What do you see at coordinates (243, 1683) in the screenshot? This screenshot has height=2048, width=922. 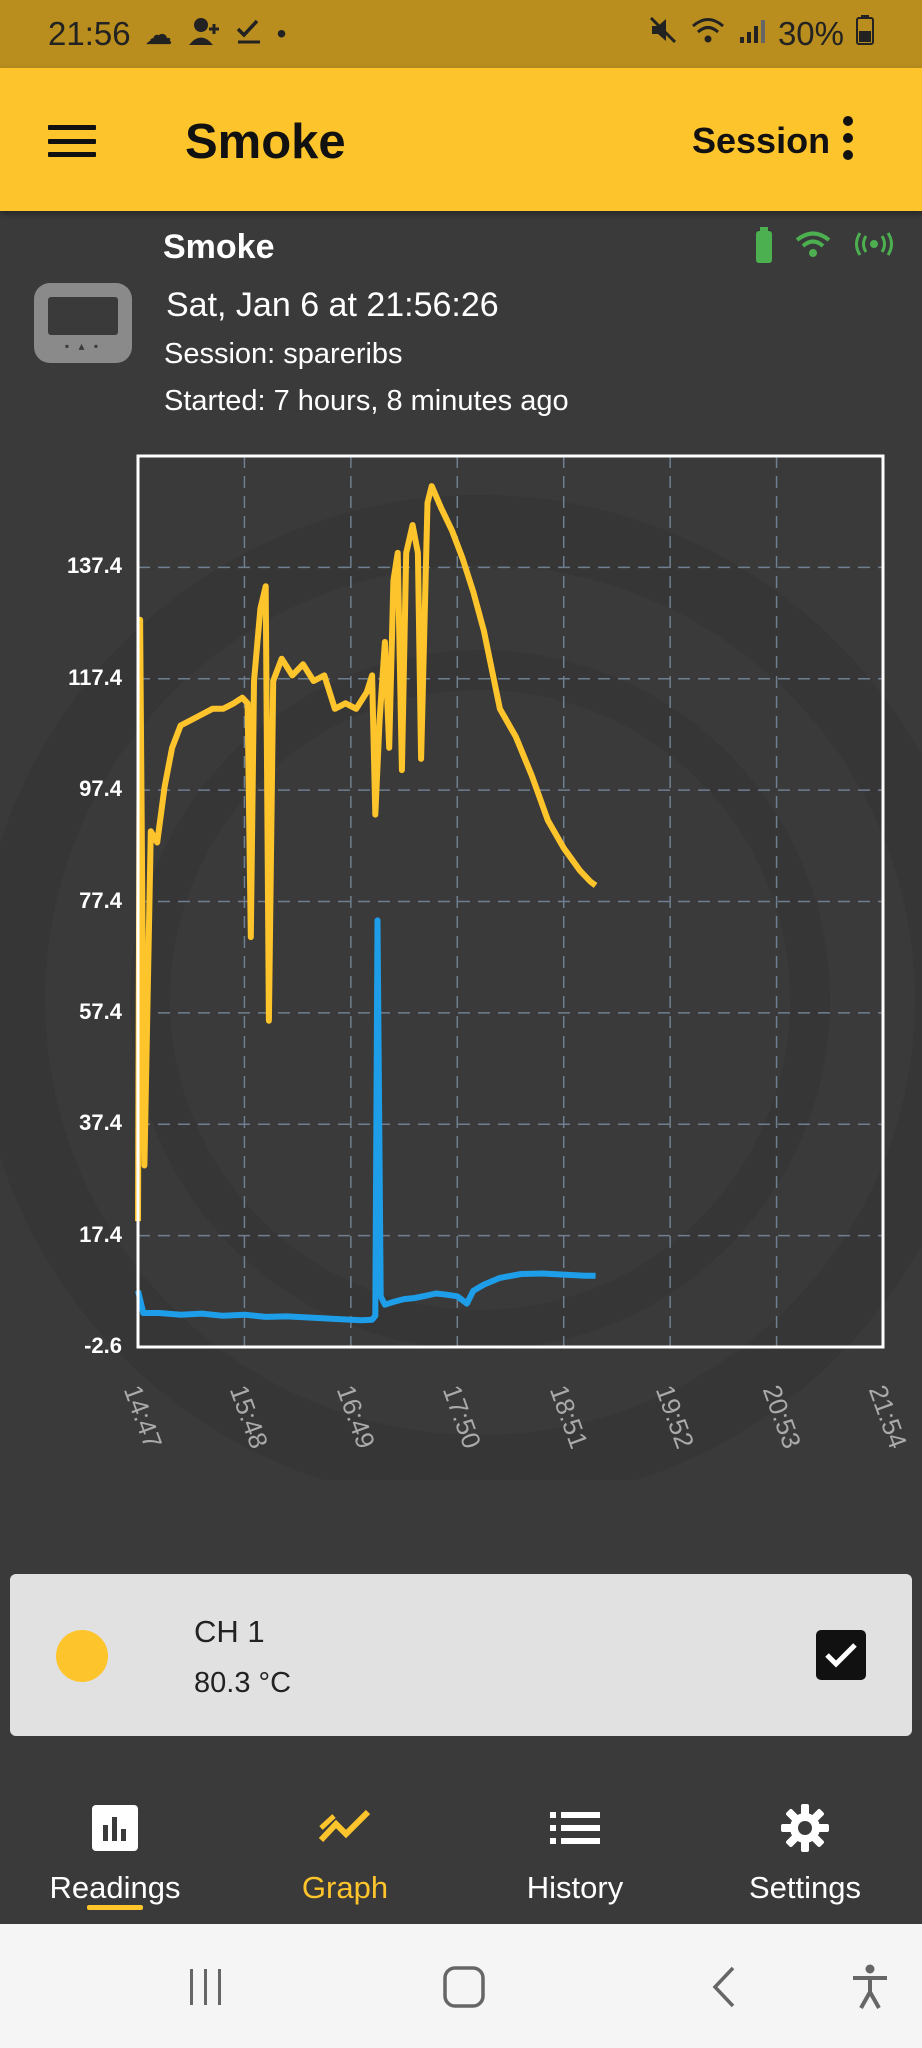 I see `channel-value: 80.3 °C` at bounding box center [243, 1683].